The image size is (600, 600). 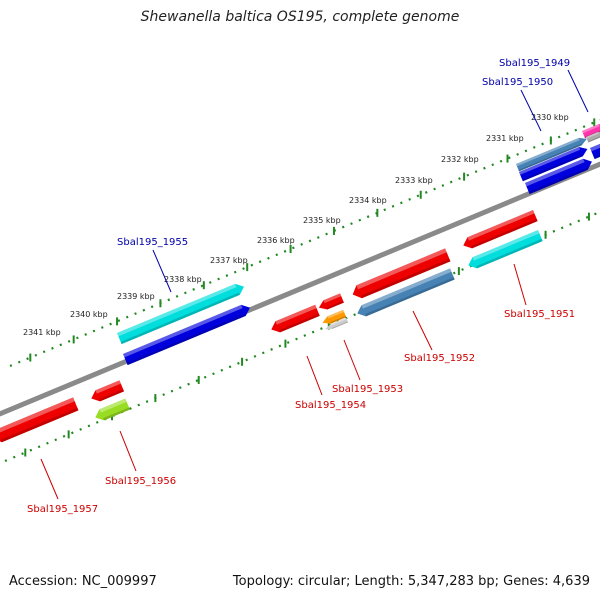 What do you see at coordinates (62, 509) in the screenshot?
I see `gene-label: Sbal195_1957` at bounding box center [62, 509].